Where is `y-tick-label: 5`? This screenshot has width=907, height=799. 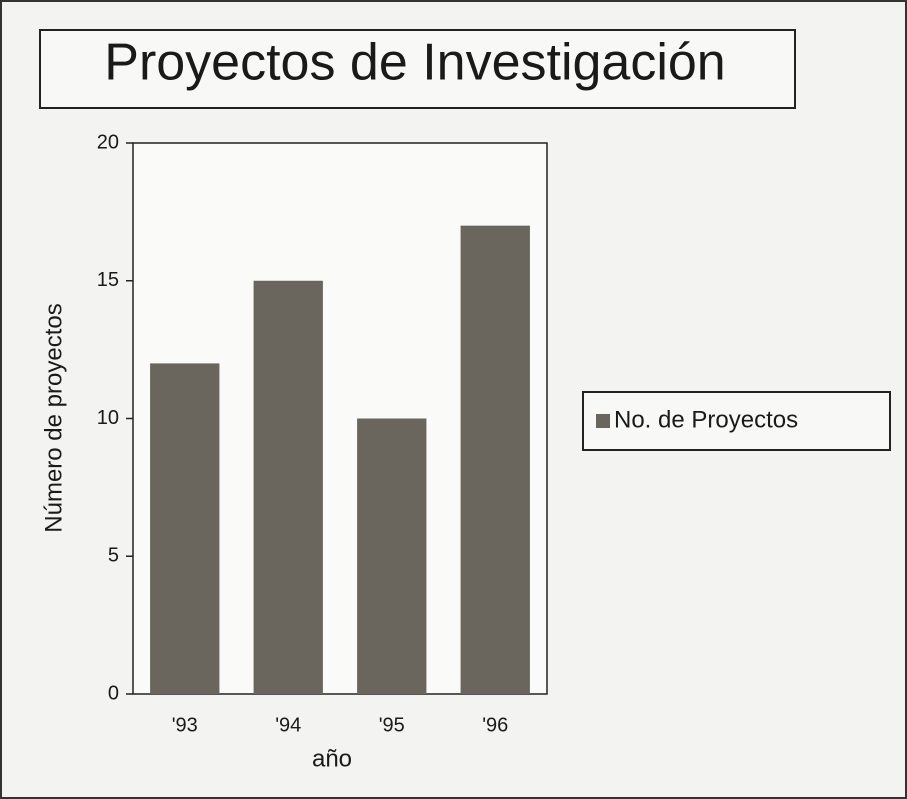
y-tick-label: 5 is located at coordinates (113, 556).